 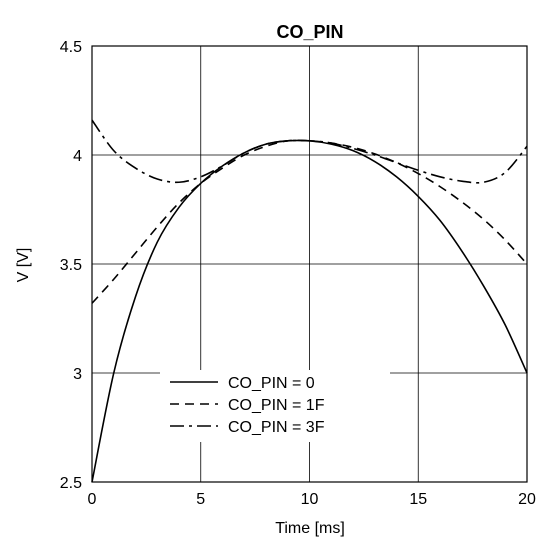 What do you see at coordinates (23, 265) in the screenshot?
I see `y-axis-label: V [V]` at bounding box center [23, 265].